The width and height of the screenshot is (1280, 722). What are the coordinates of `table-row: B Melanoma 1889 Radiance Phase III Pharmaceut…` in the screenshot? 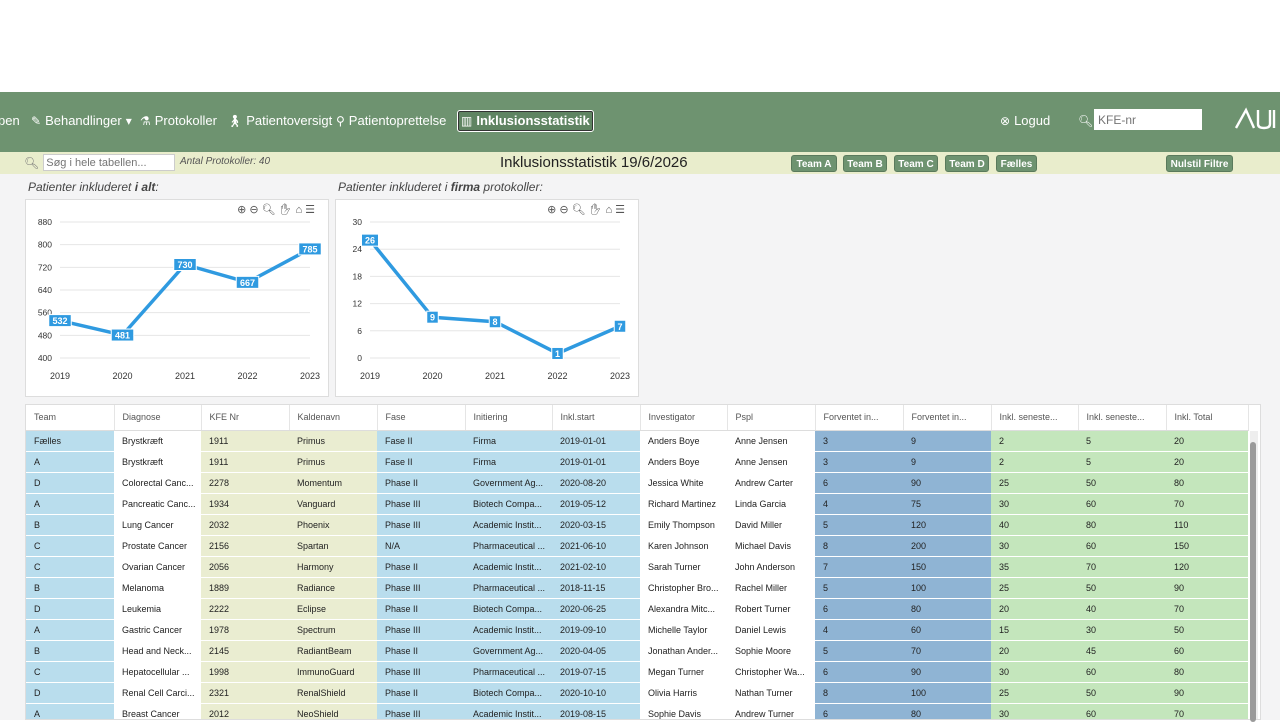 It's located at (637, 588).